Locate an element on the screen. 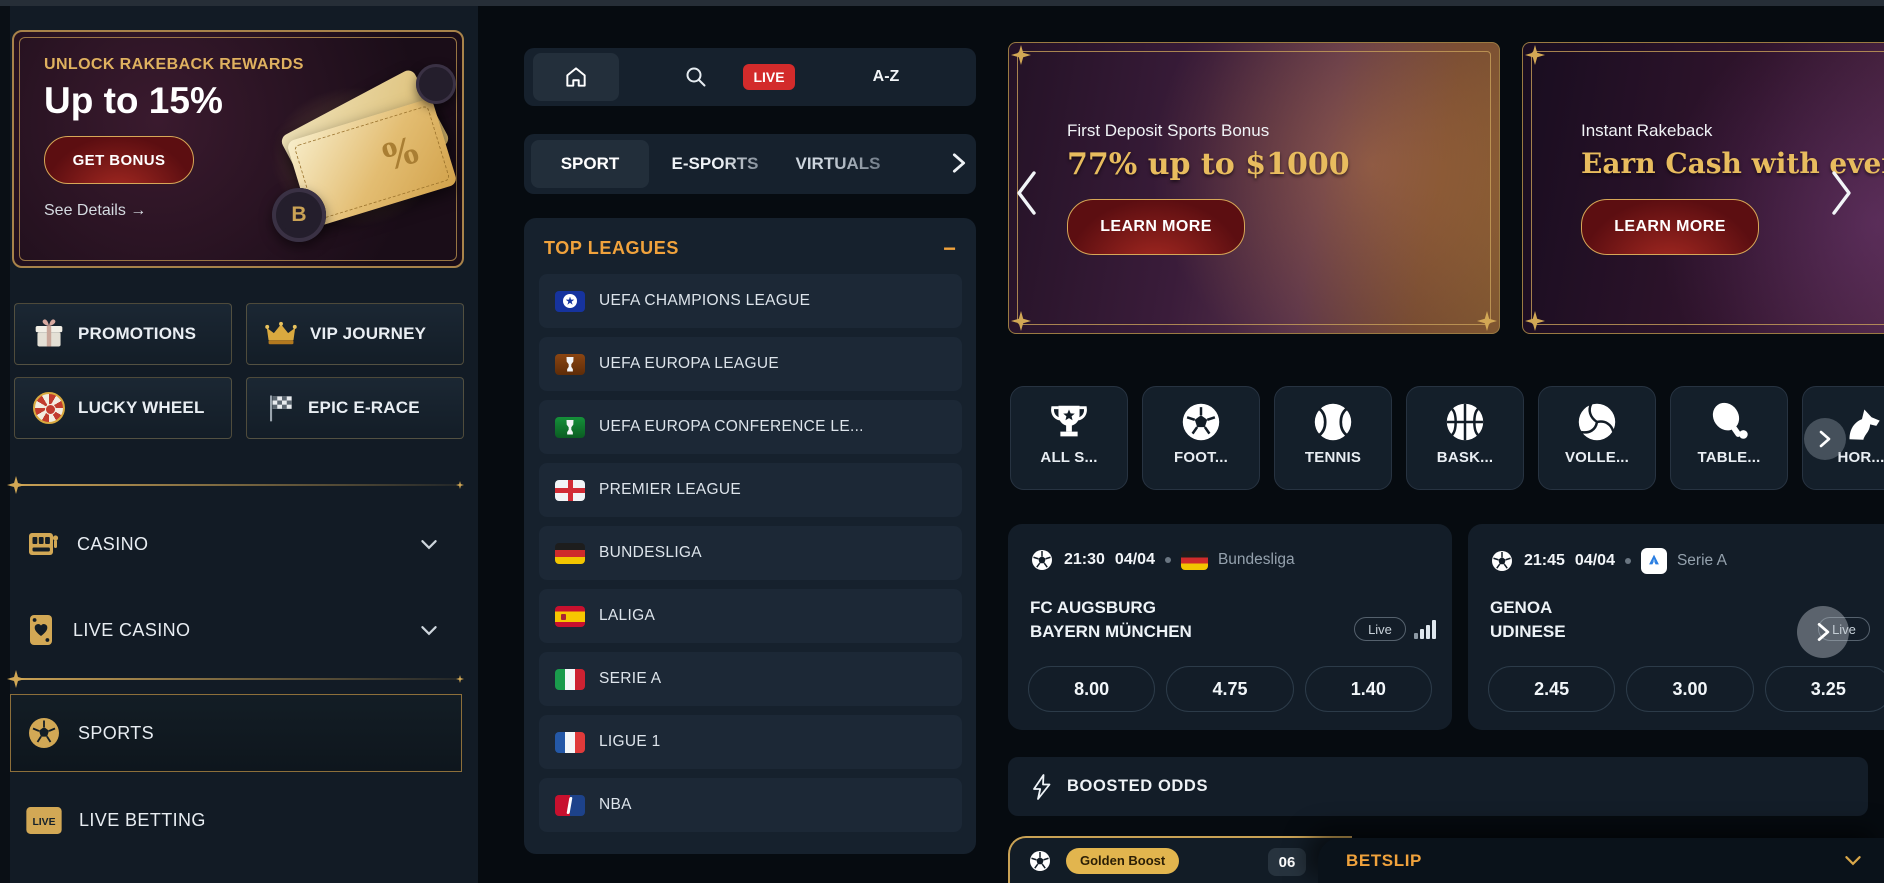  odds-button-away: 1.40 is located at coordinates (1368, 689).